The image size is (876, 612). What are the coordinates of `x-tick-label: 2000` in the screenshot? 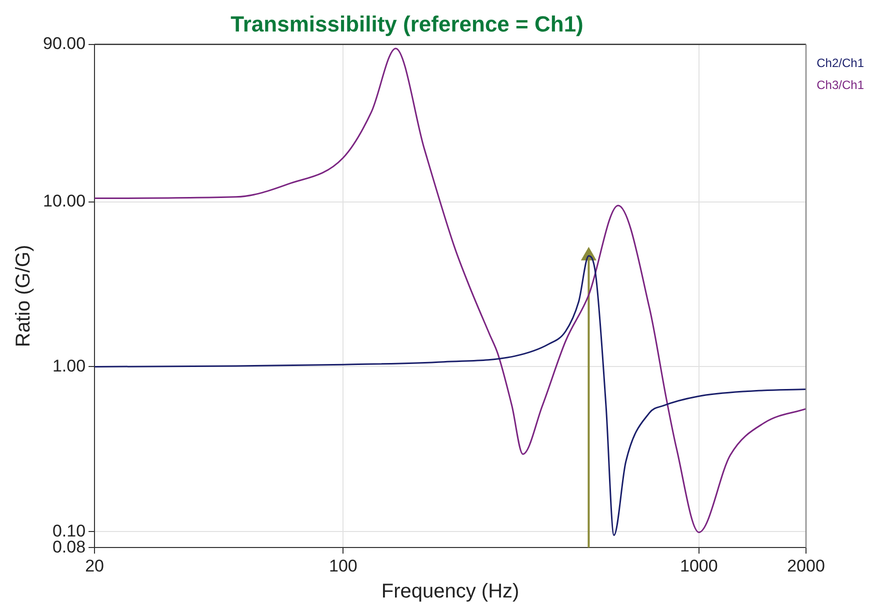 It's located at (806, 566).